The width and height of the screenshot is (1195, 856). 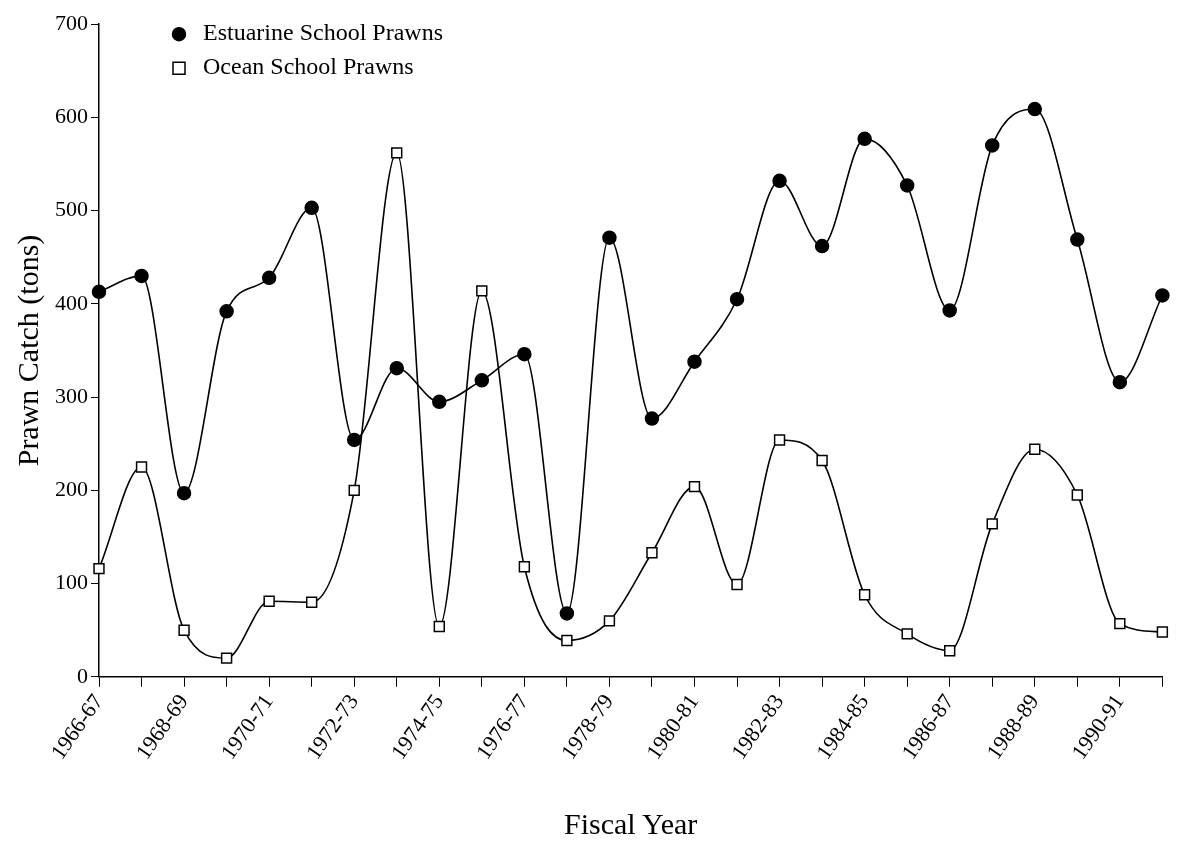 I want to click on y-tick-label: 100, so click(x=71, y=582).